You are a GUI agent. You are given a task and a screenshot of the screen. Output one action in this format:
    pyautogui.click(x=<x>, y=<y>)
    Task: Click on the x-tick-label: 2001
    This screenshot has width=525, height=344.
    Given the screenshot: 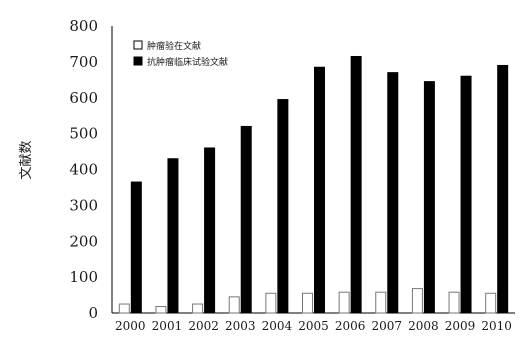 What is the action you would take?
    pyautogui.click(x=167, y=326)
    